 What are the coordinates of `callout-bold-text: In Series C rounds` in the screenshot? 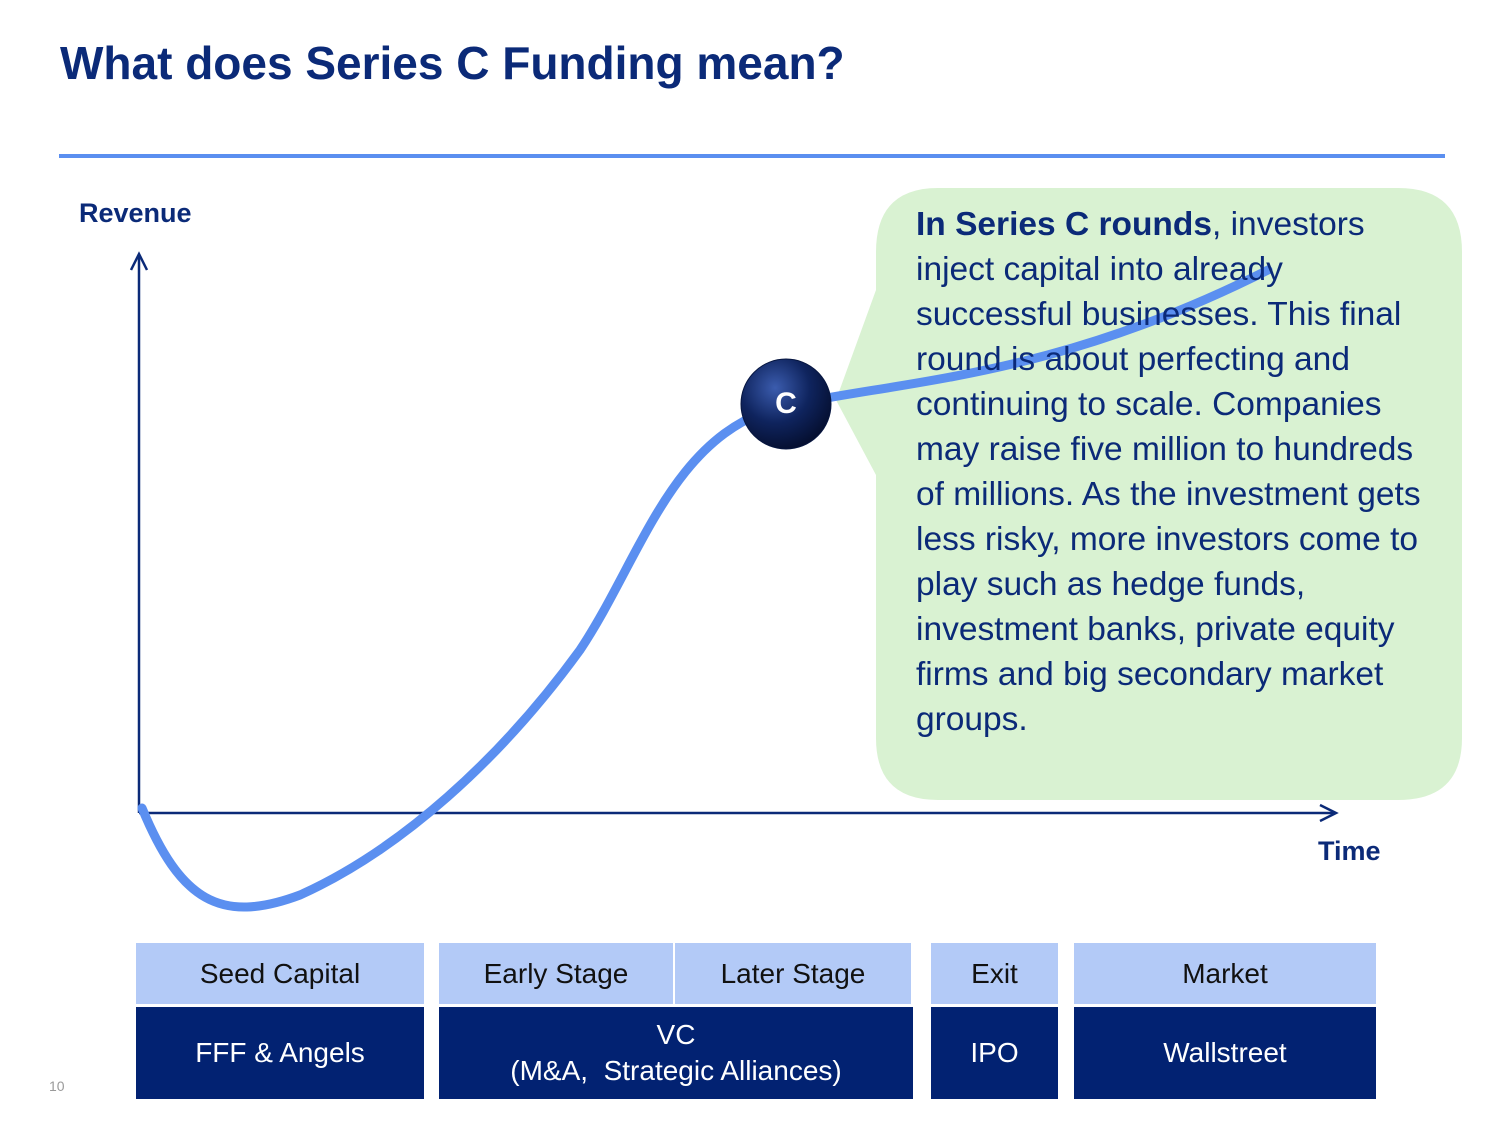 It's located at (1064, 224).